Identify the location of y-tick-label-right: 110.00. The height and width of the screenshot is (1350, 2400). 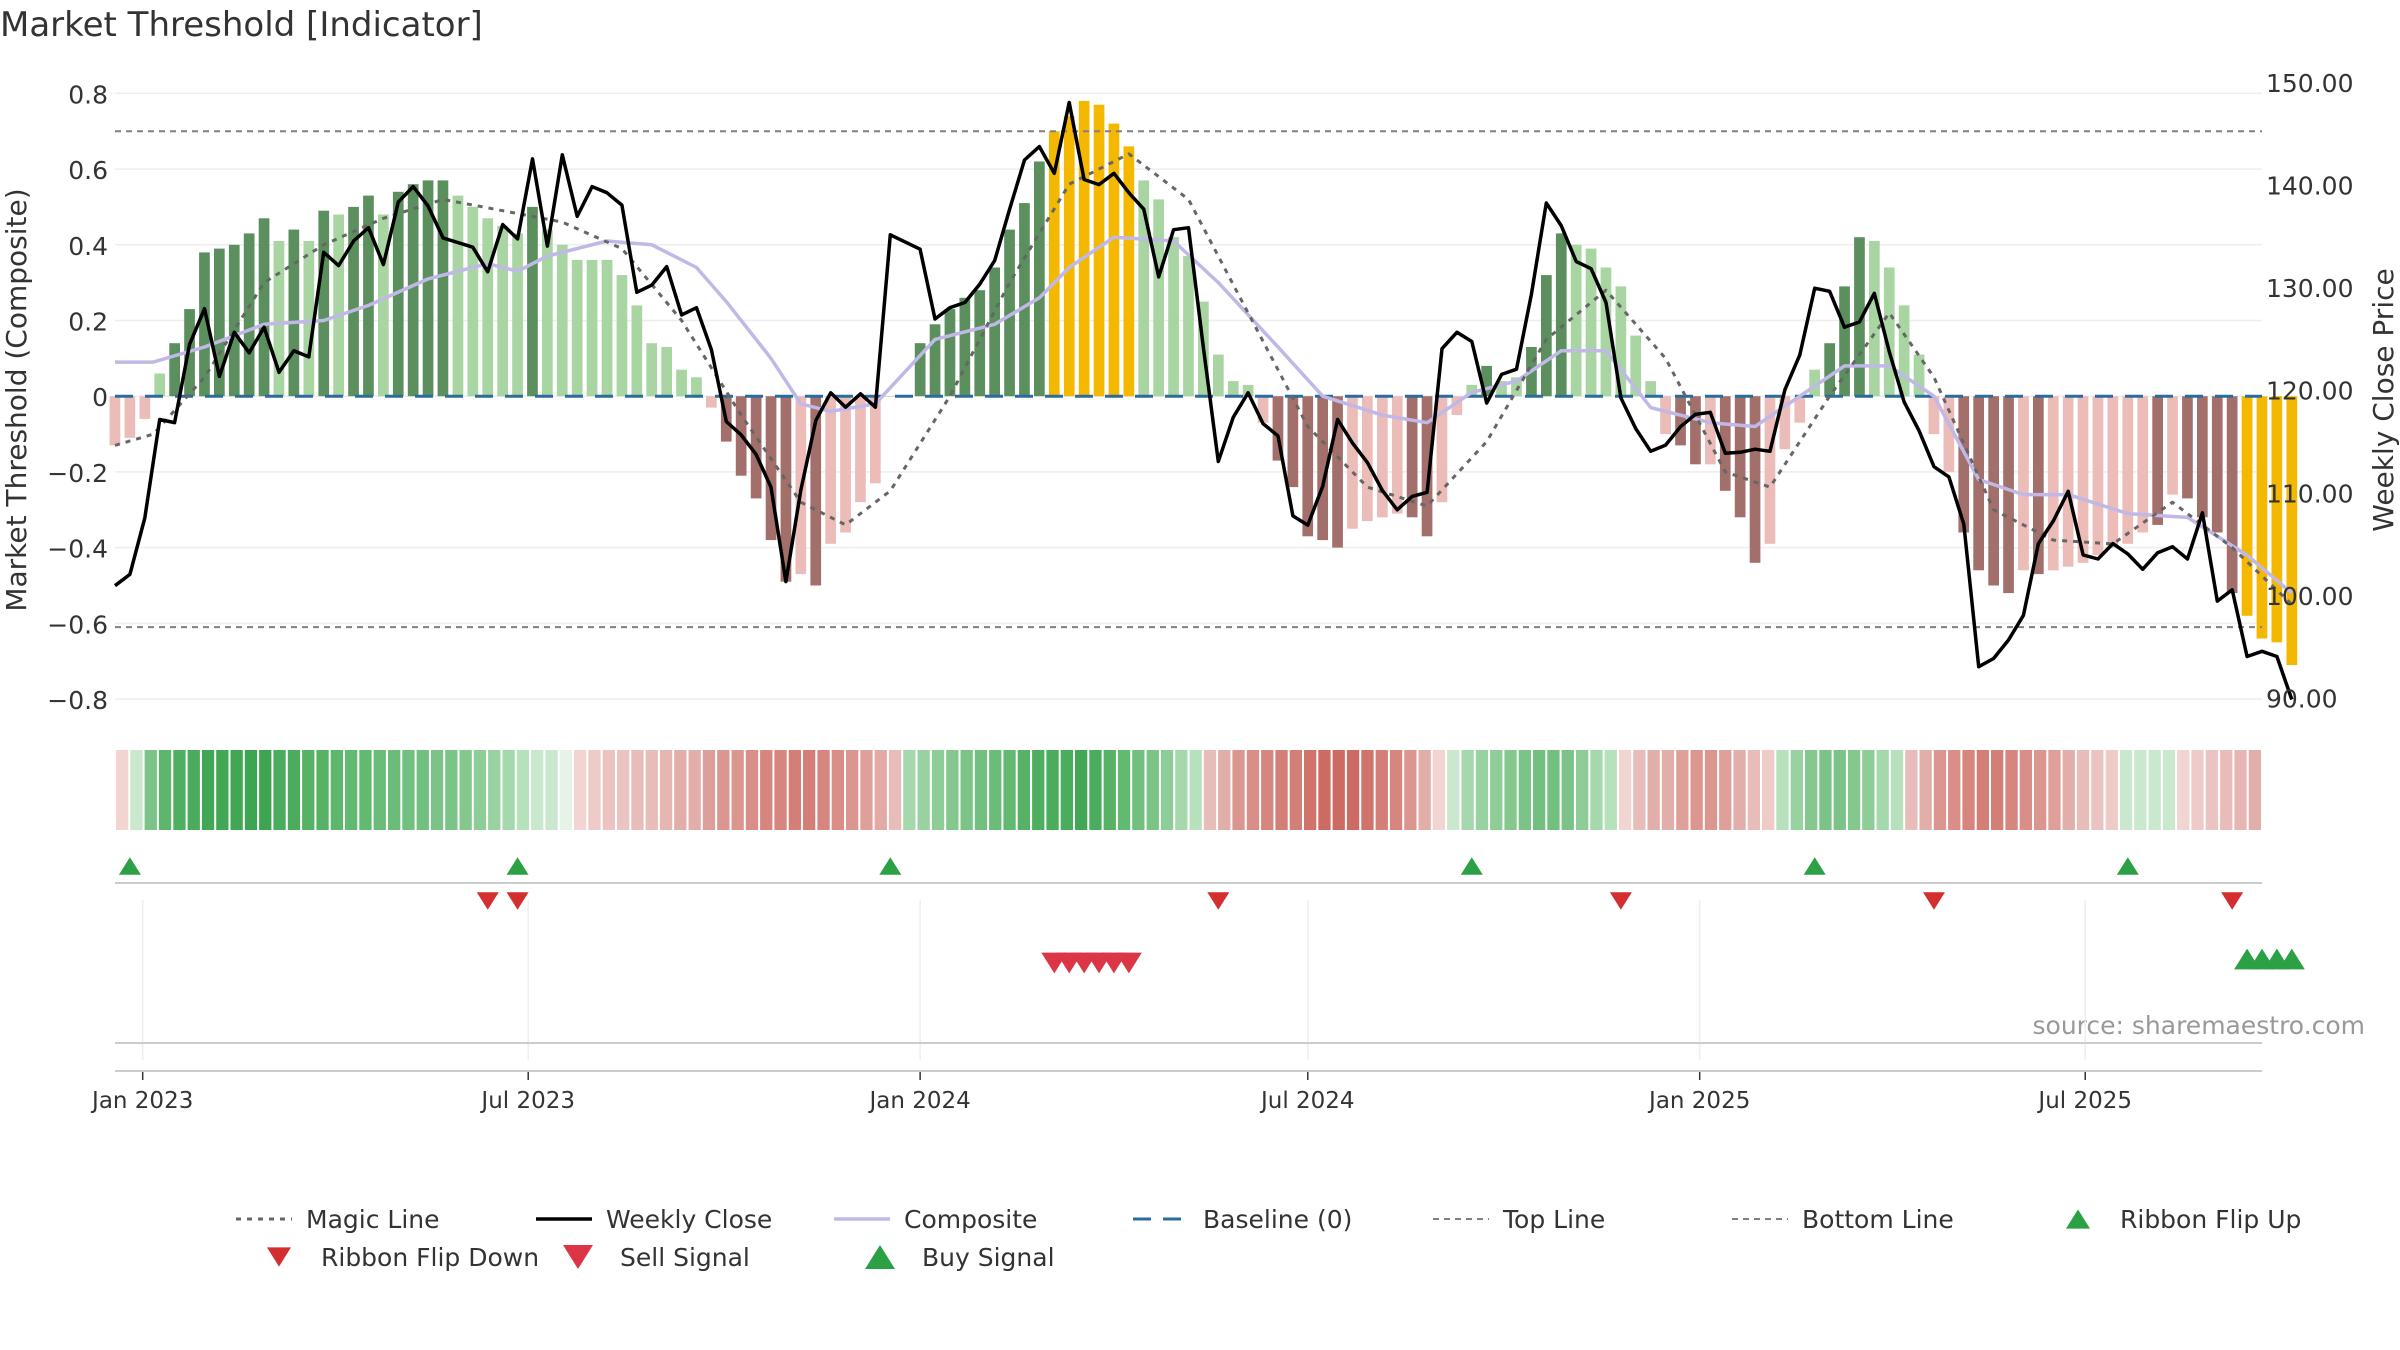
(2309, 493).